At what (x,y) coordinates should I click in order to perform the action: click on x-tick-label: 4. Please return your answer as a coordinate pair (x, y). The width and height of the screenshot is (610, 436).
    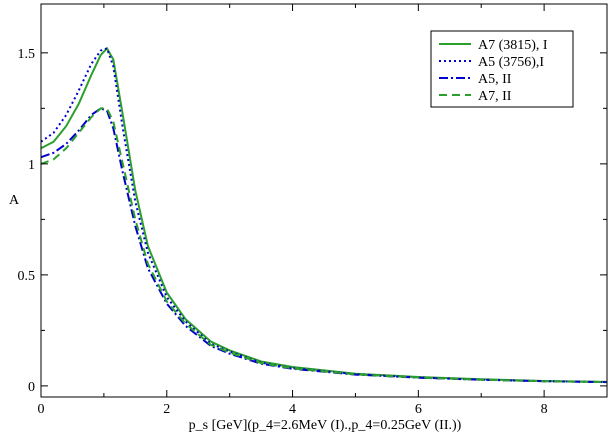
    Looking at the image, I should click on (292, 409).